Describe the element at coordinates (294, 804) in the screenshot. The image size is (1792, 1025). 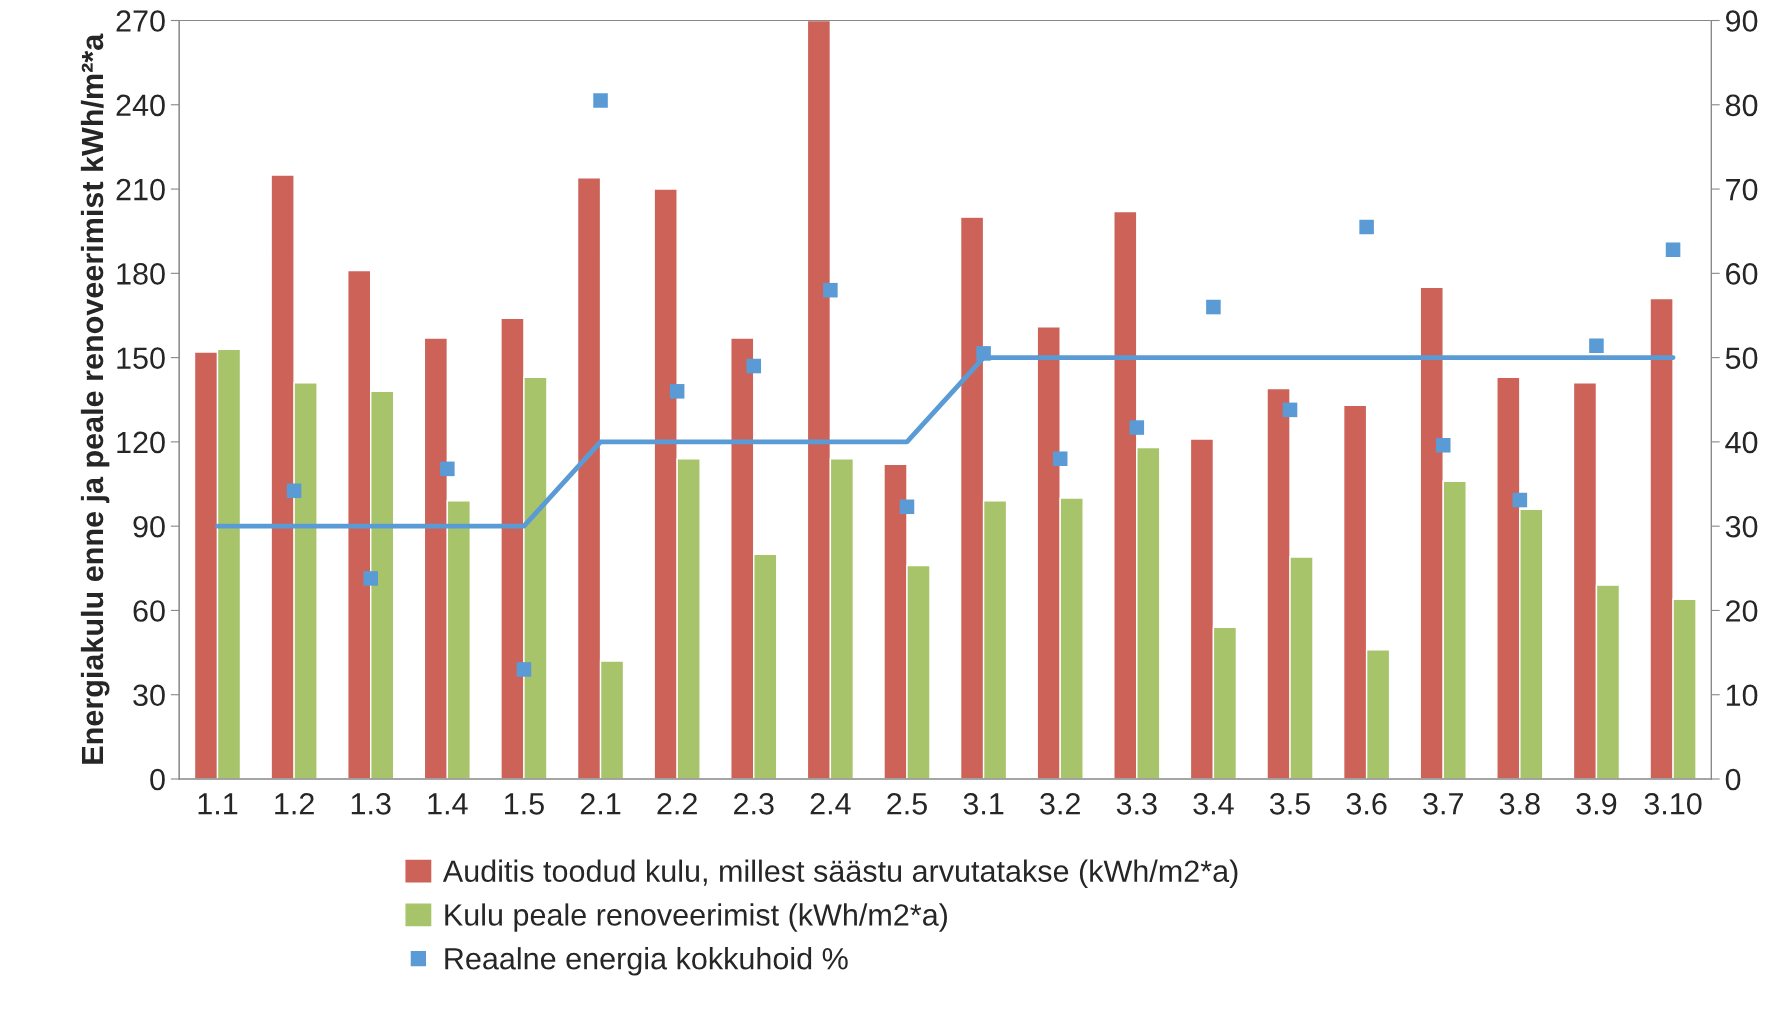
I see `x-tick-label: 1.2` at that location.